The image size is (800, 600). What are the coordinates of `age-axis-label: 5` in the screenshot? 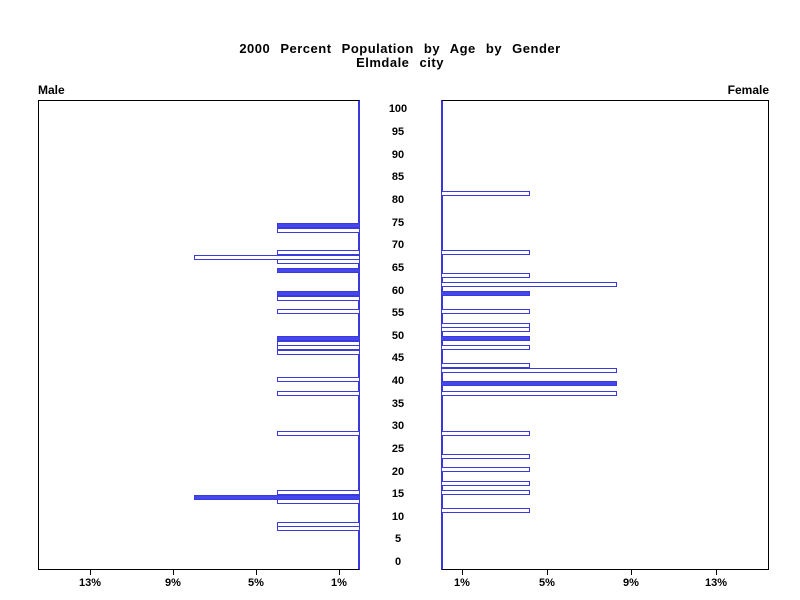 It's located at (398, 539).